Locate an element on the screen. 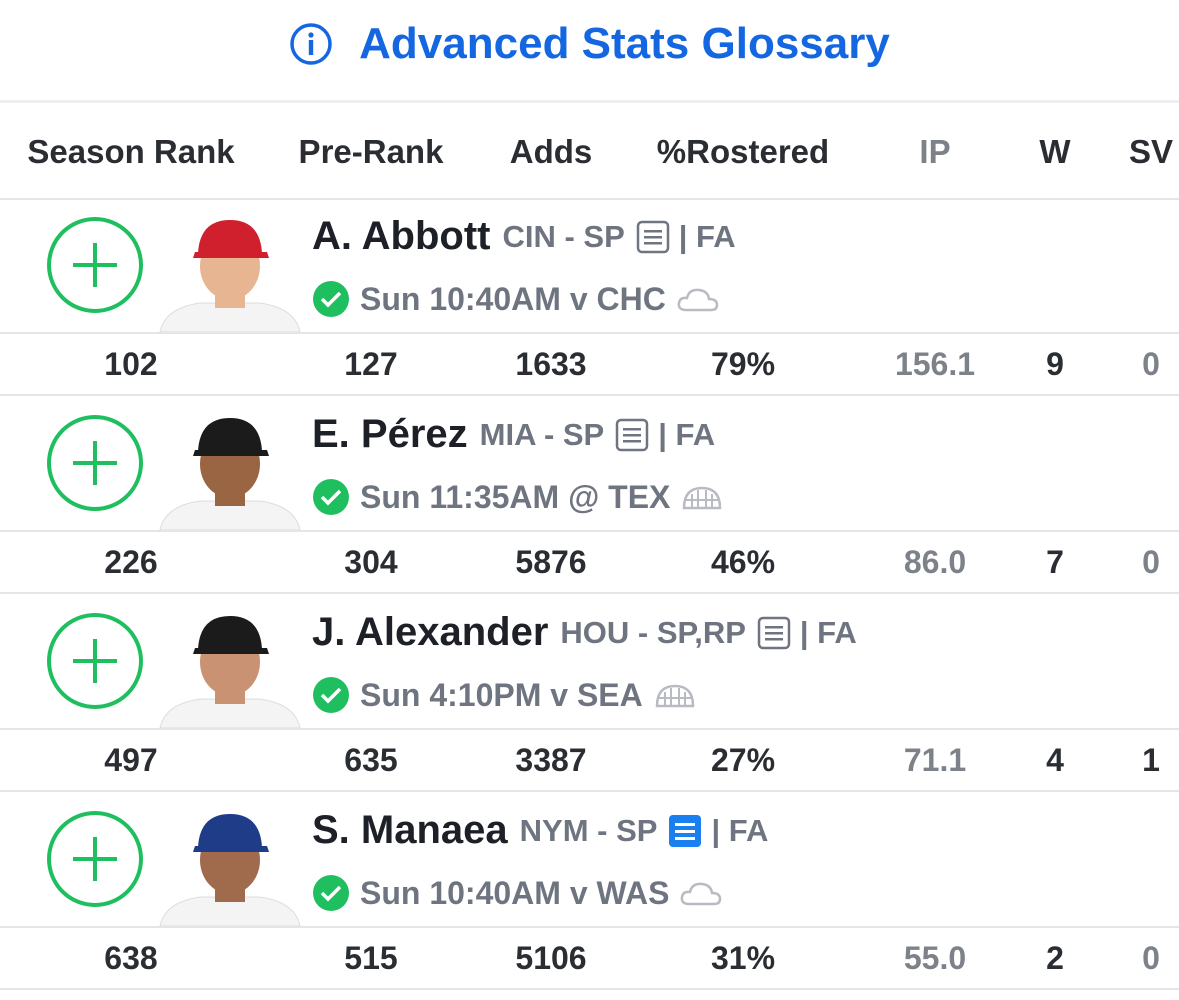 This screenshot has width=1179, height=1000. column-header: W is located at coordinates (1055, 151).